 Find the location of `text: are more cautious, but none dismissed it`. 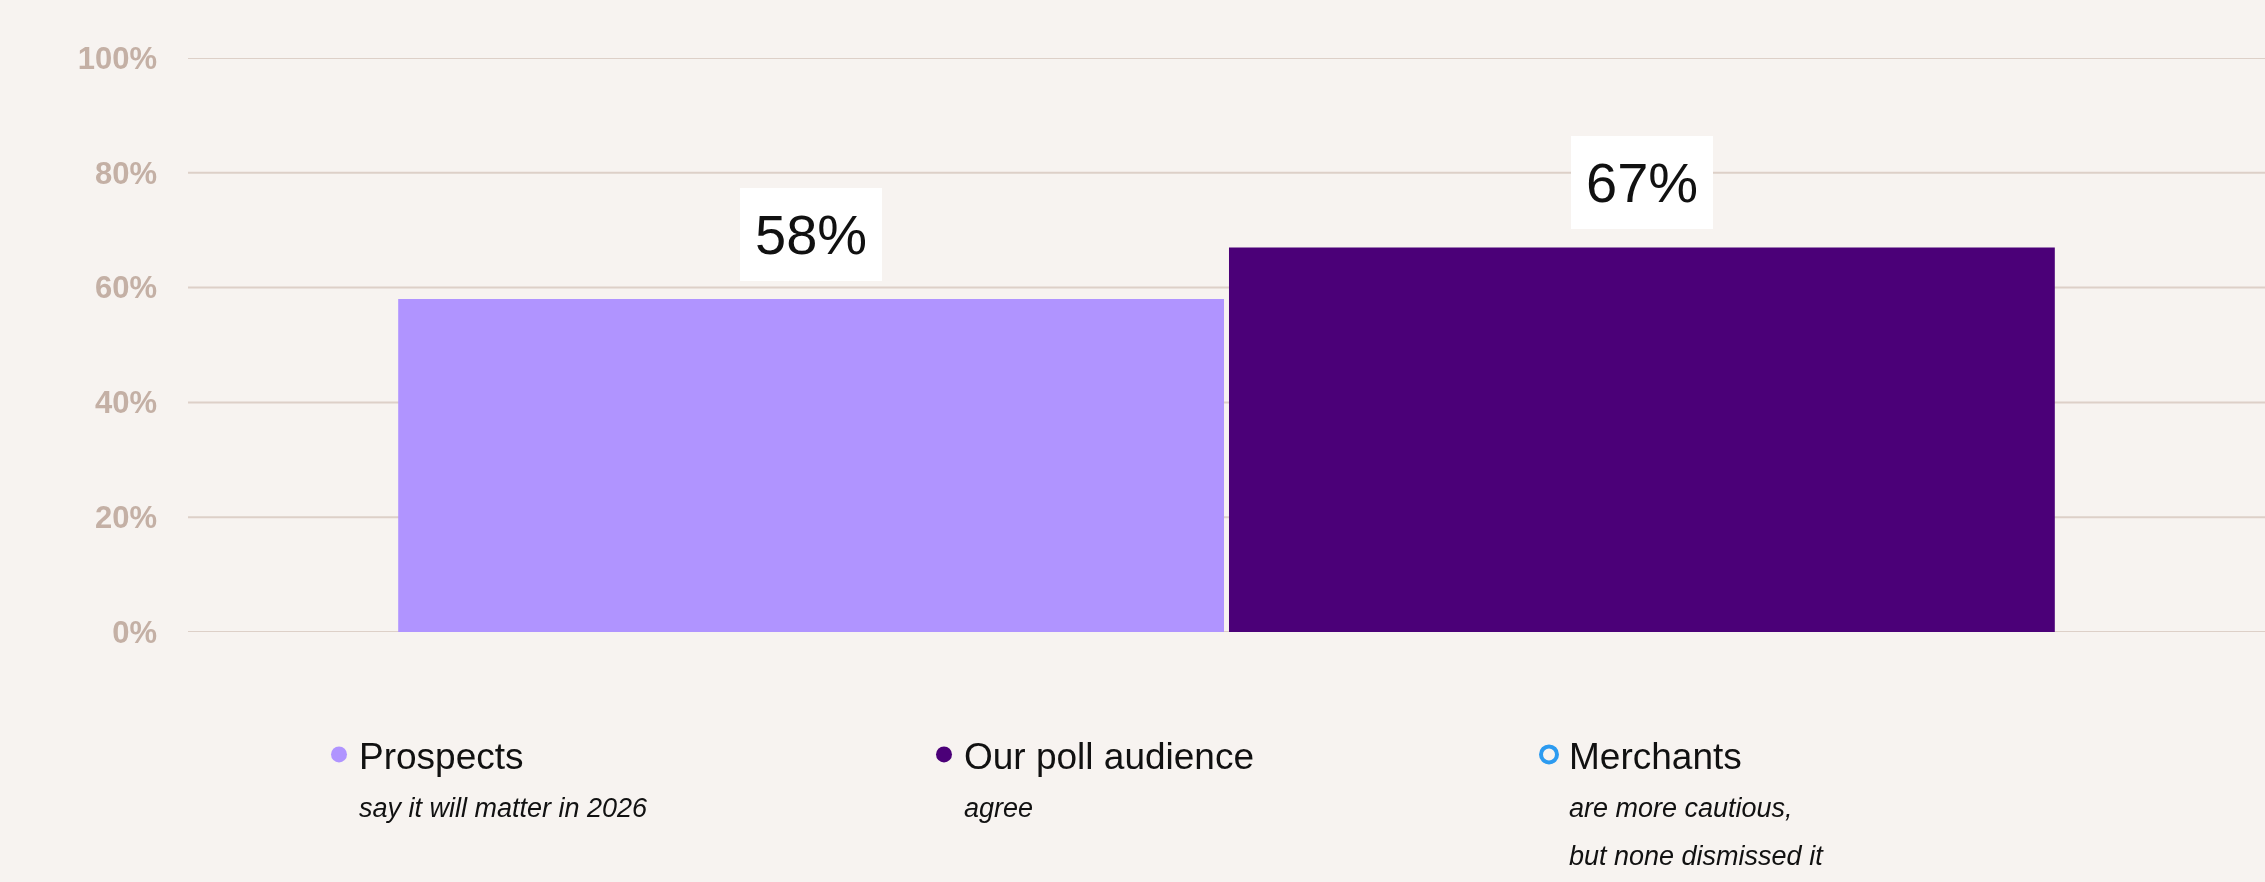

text: are more cautious, but none dismissed it is located at coordinates (1697, 832).